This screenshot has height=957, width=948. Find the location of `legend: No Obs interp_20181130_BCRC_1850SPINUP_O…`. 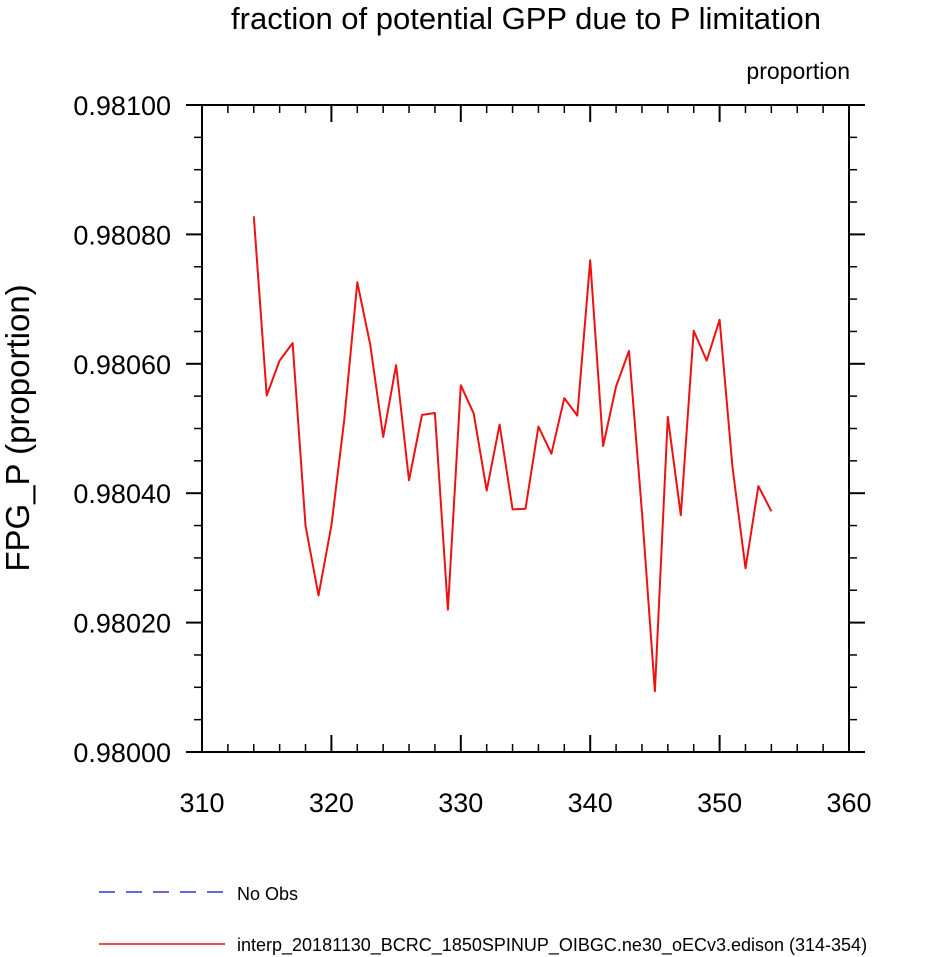

legend: No Obs interp_20181130_BCRC_1850SPINUP_O… is located at coordinates (483, 920).